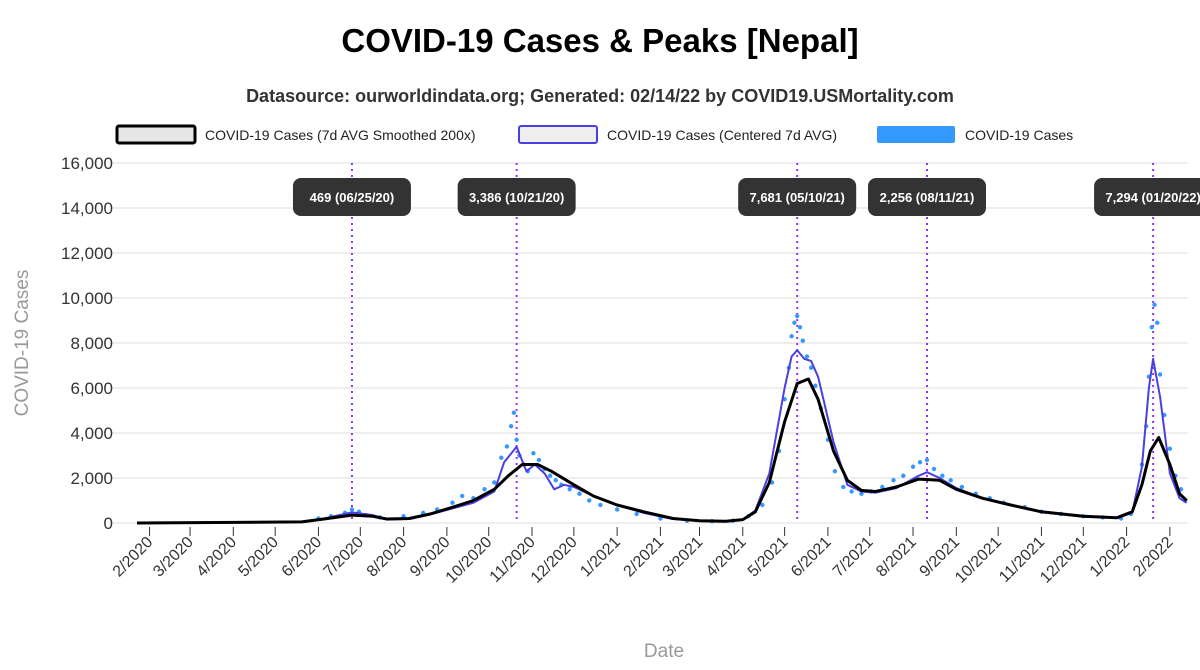 The width and height of the screenshot is (1200, 670). I want to click on peak-label: 7,681 (05/10/21), so click(796, 197).